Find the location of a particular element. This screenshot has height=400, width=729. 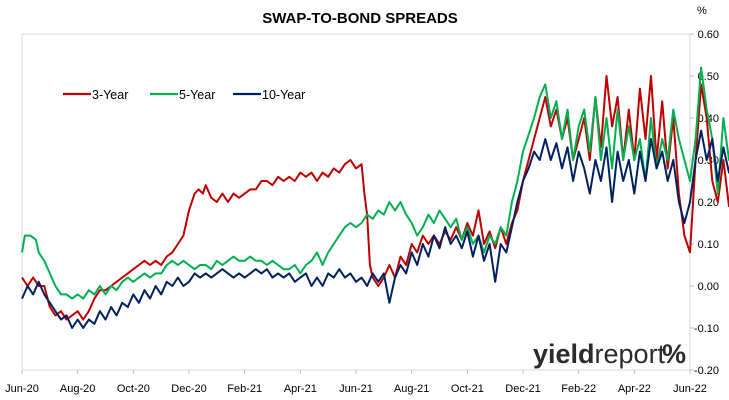

x-tick-label: Jun-20 is located at coordinates (22, 389).